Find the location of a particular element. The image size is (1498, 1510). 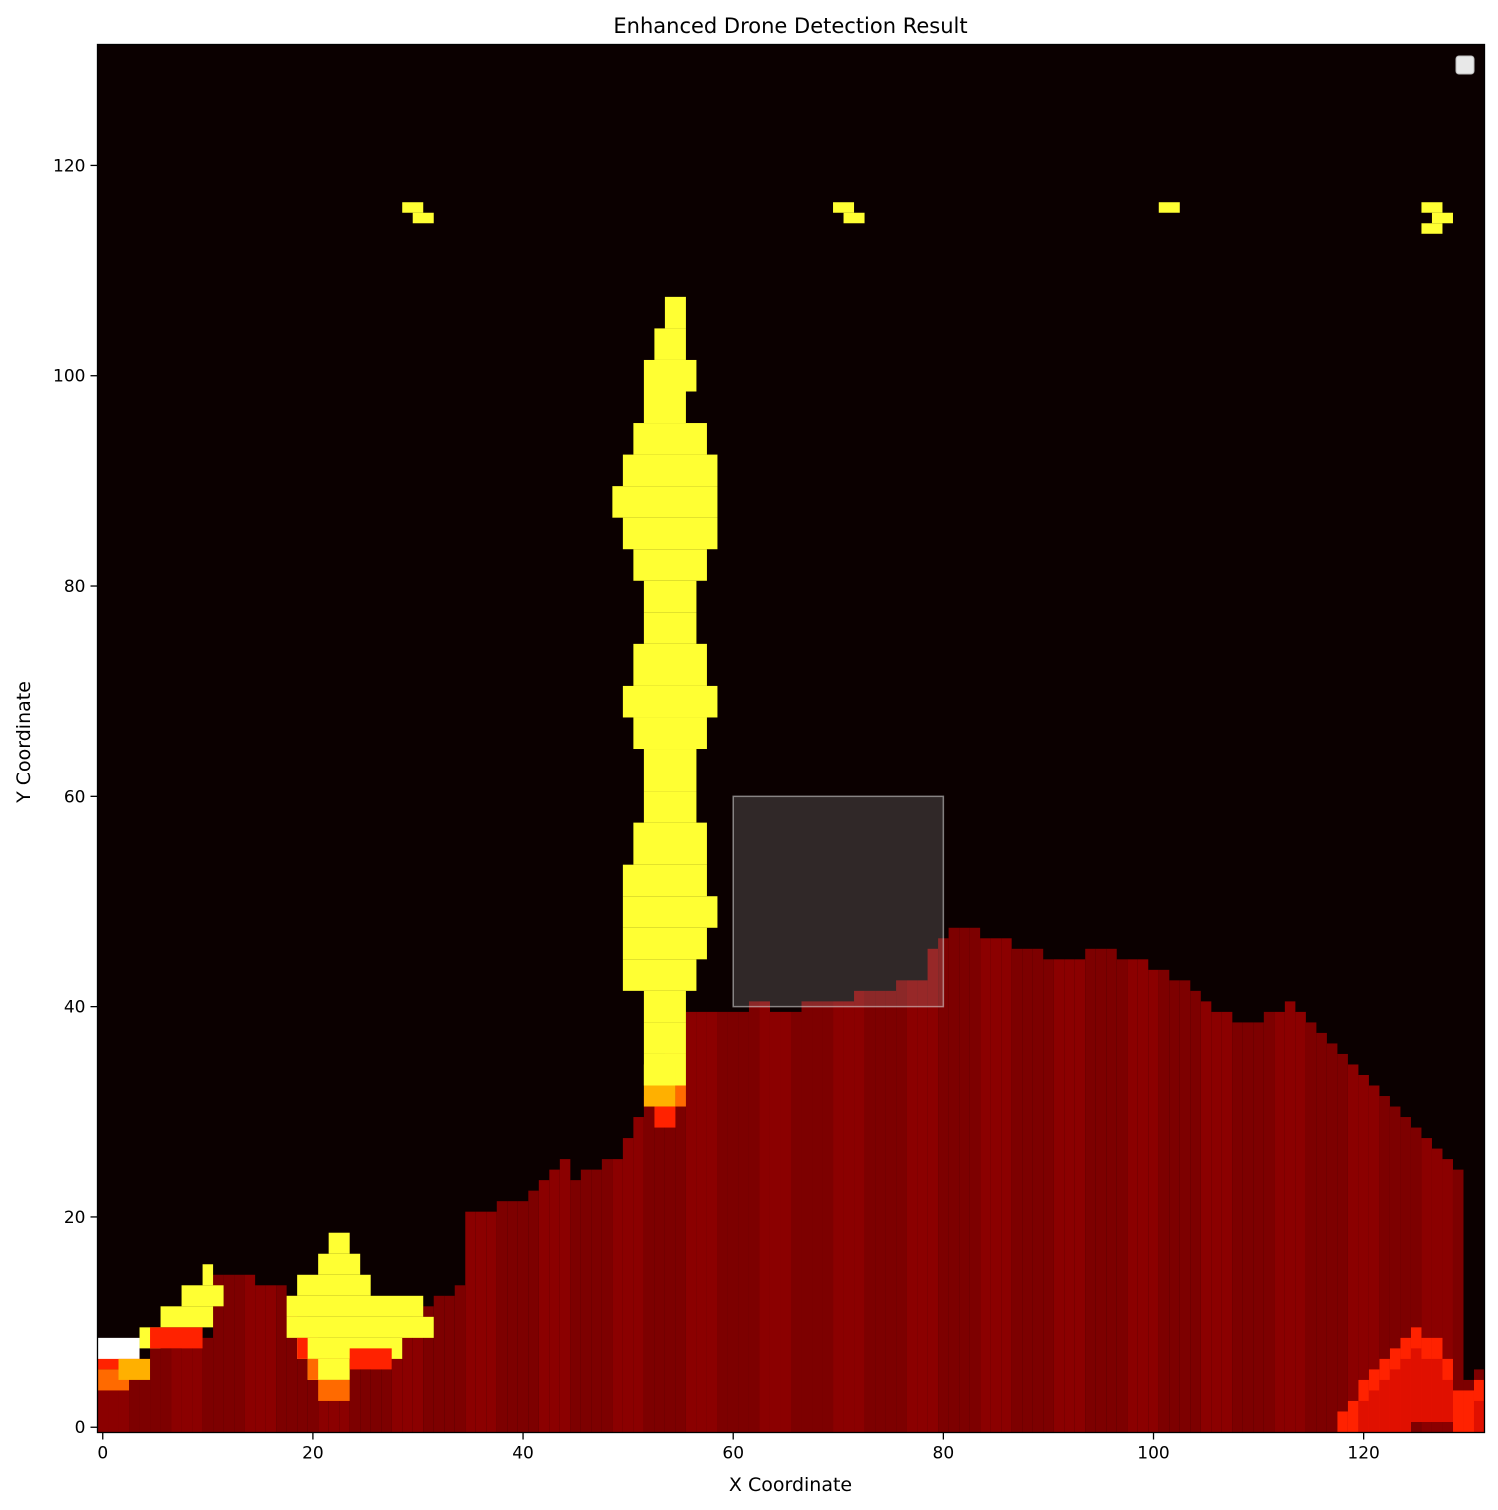

legend-box is located at coordinates (1465, 65).